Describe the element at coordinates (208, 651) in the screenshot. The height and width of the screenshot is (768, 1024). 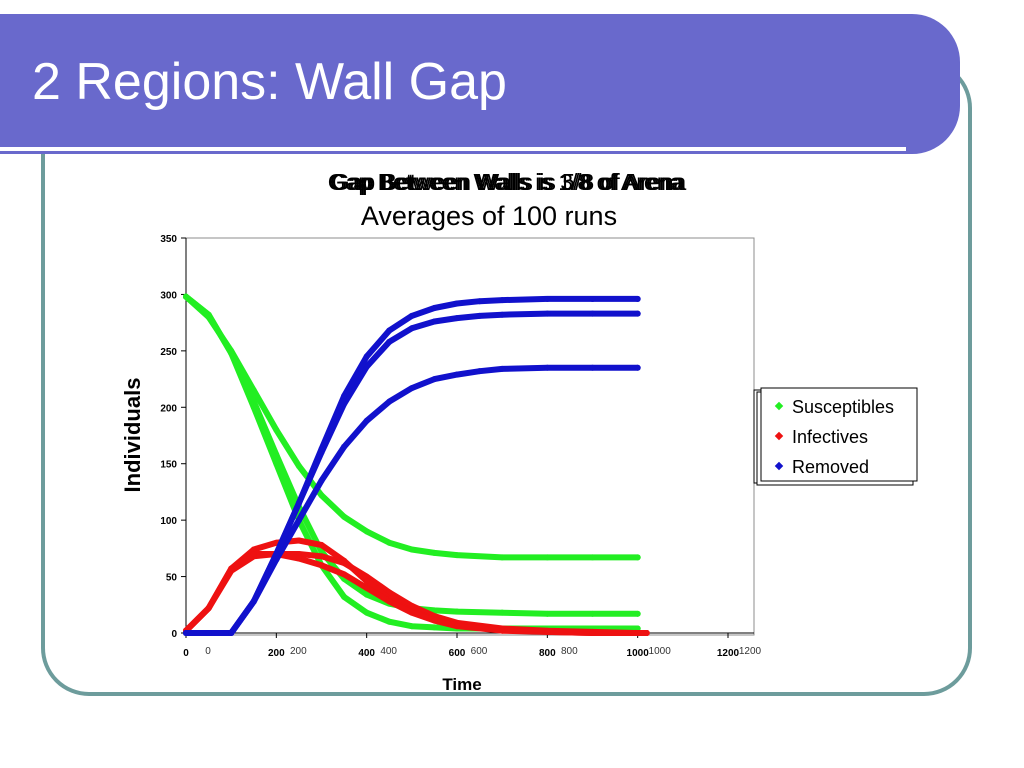
I see `x-tick-label-overlap: 0` at that location.